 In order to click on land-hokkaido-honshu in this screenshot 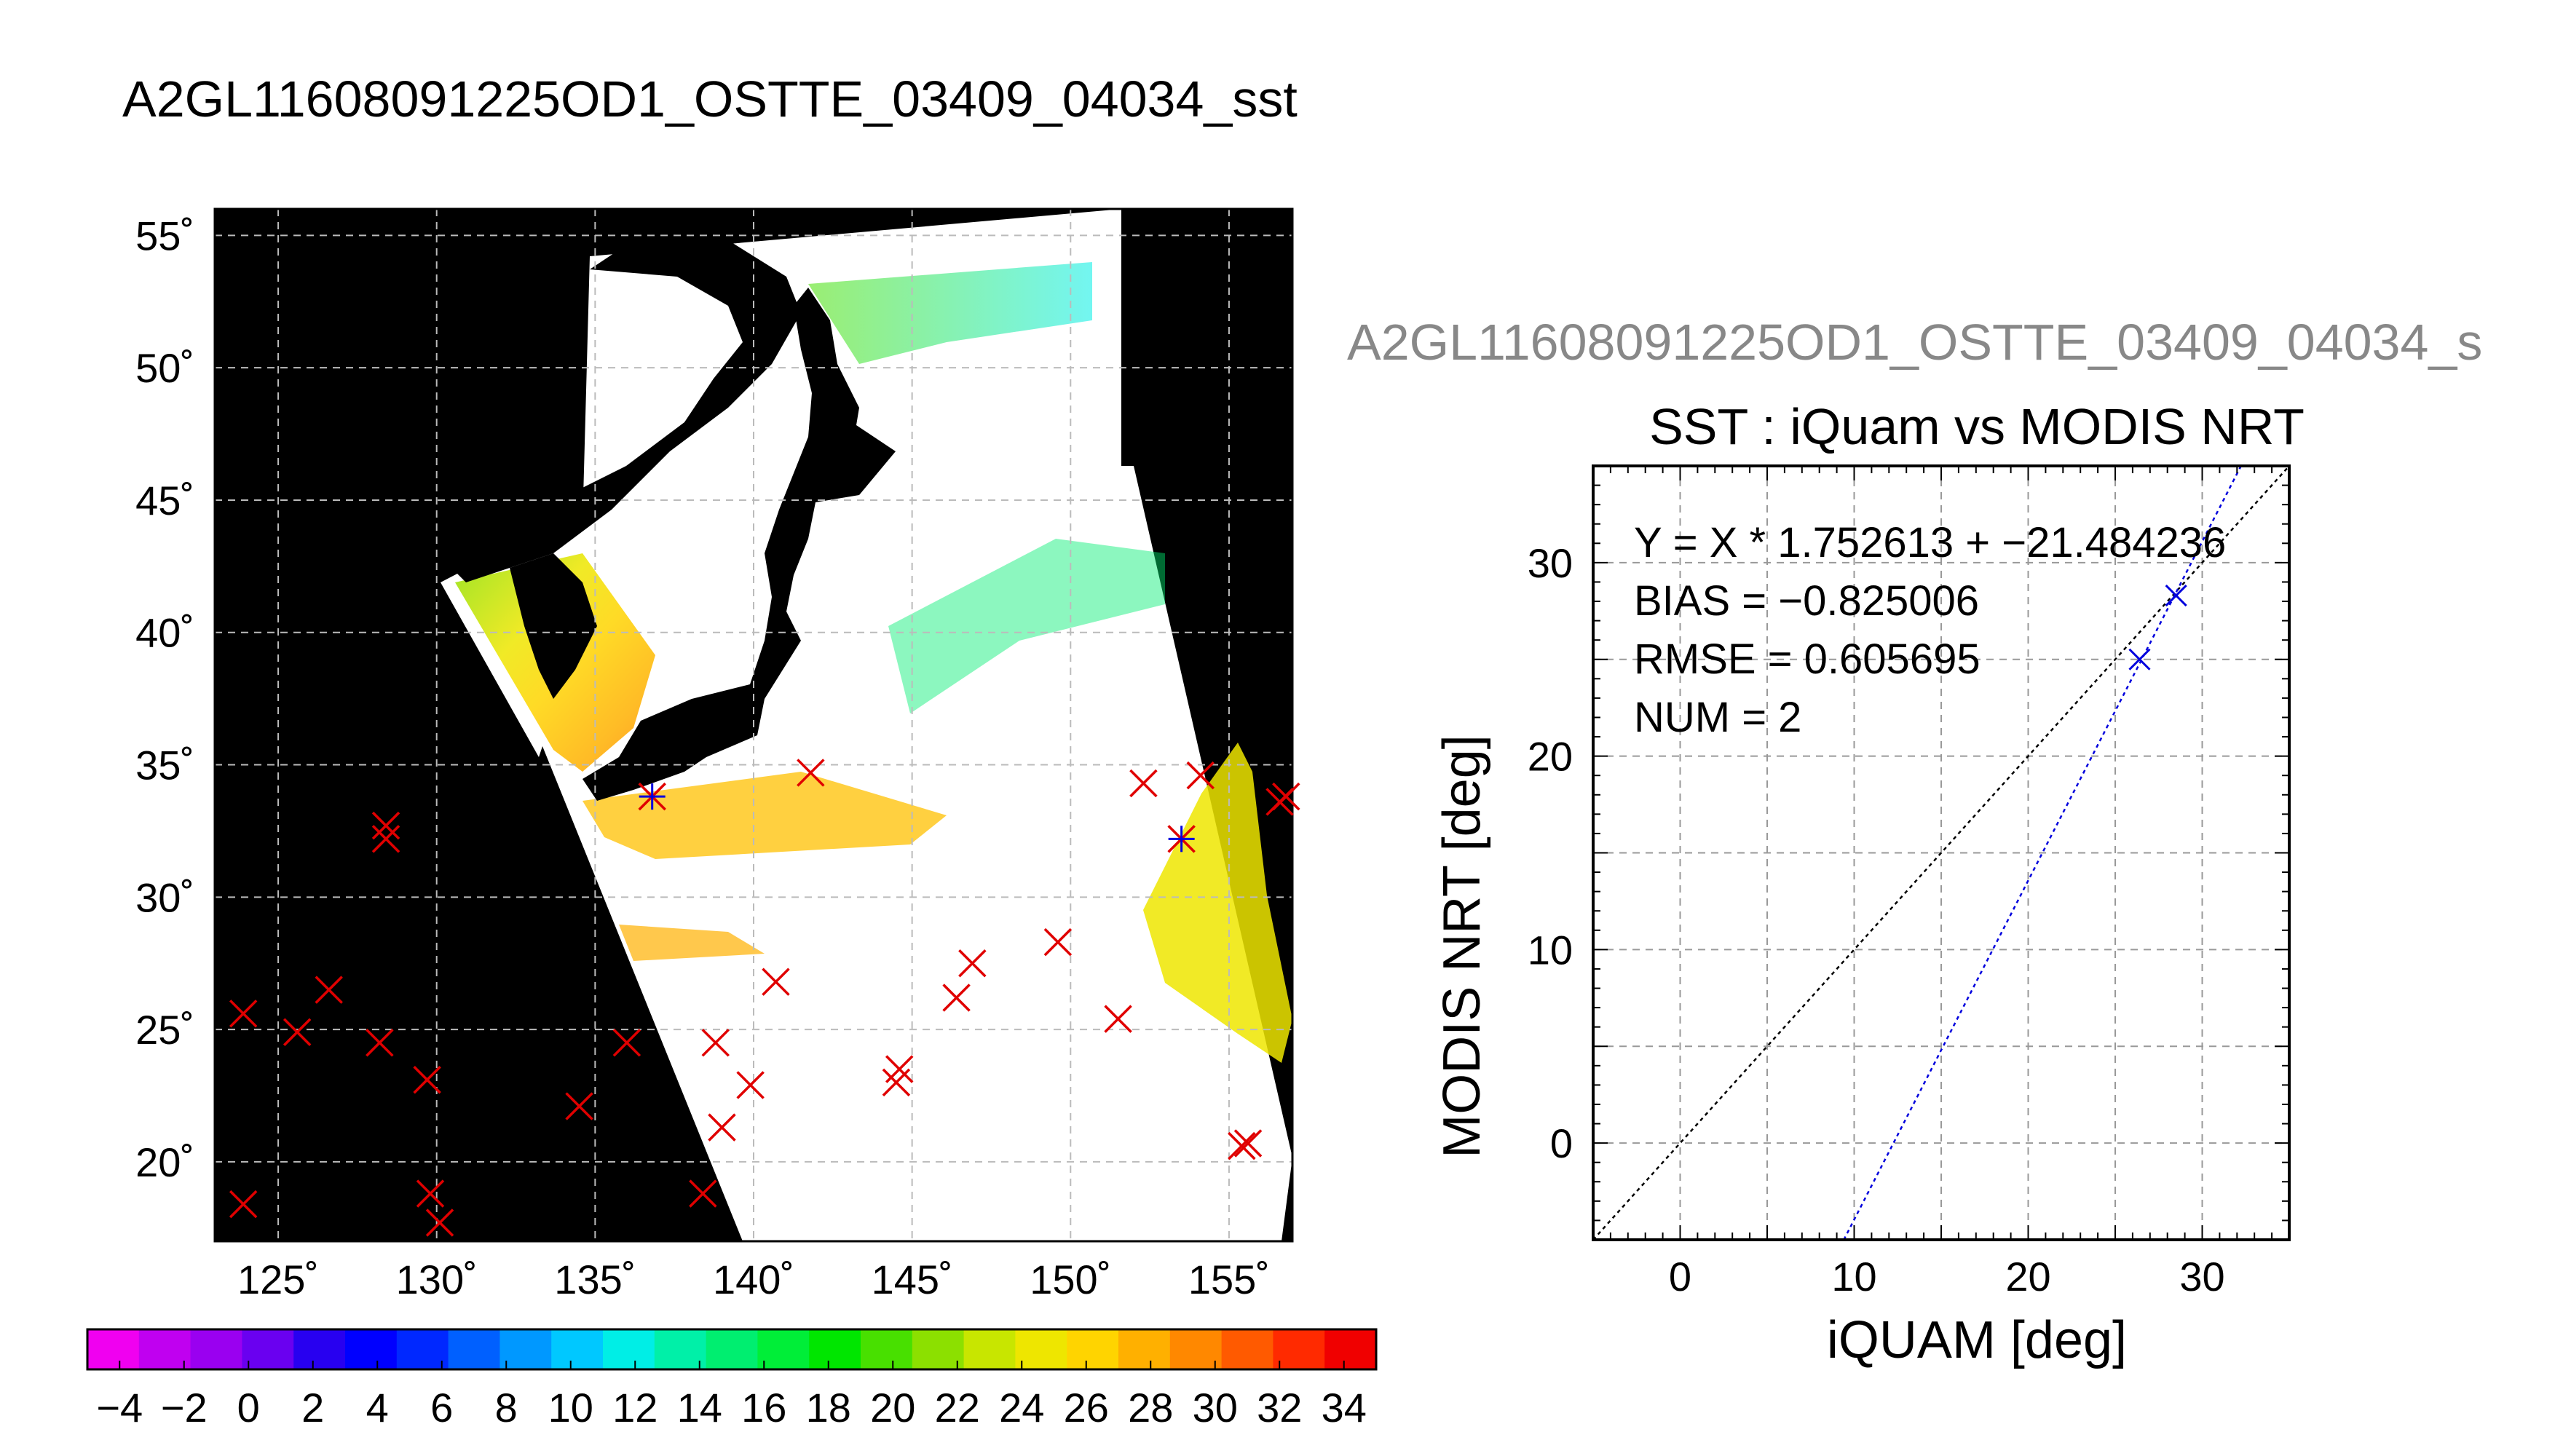, I will do `click(739, 611)`.